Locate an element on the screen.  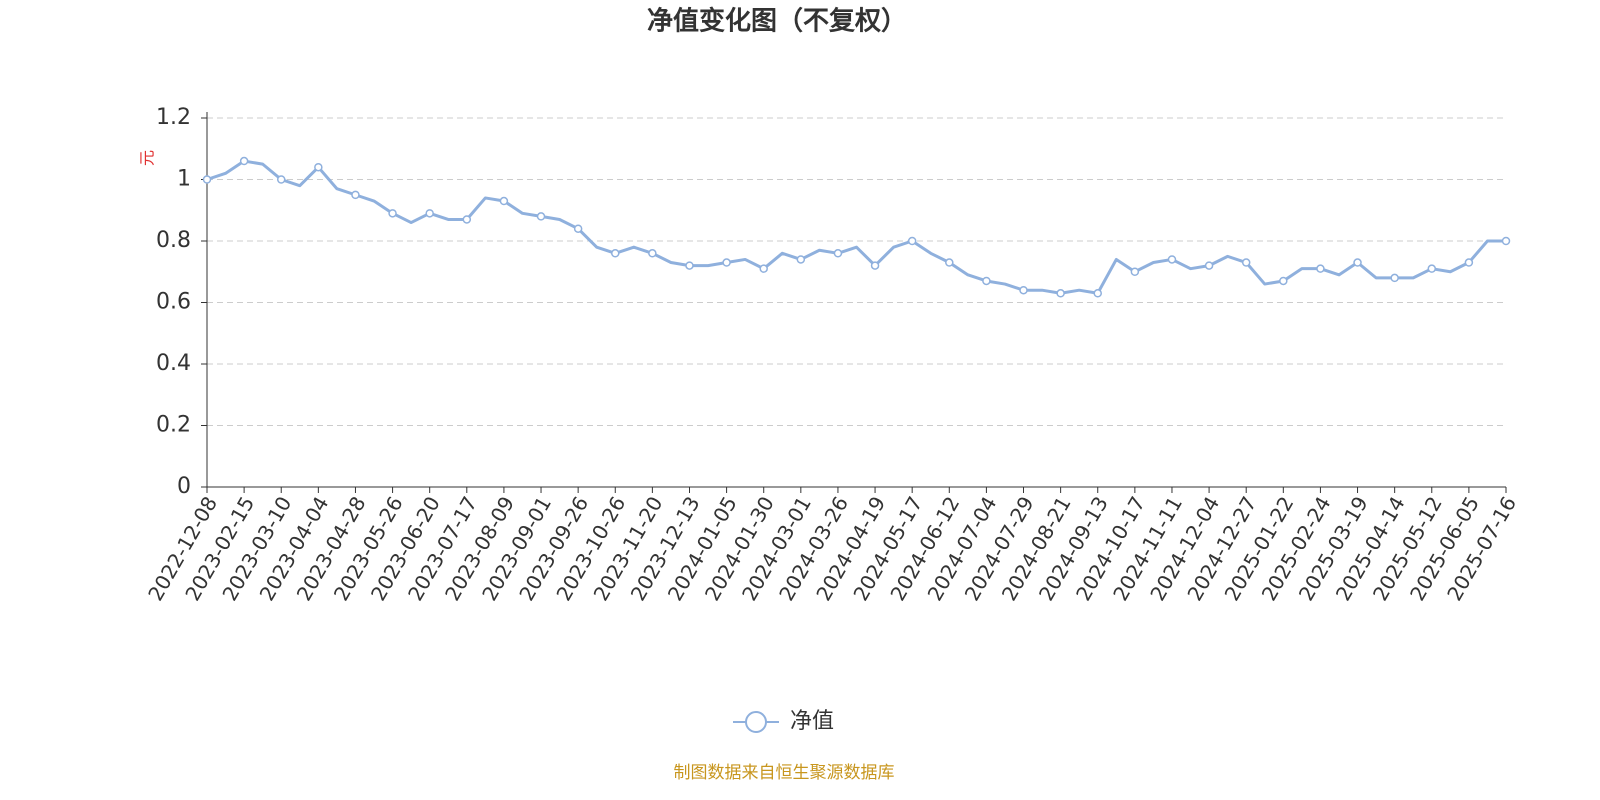
y-tick-label: 0 is located at coordinates (184, 486).